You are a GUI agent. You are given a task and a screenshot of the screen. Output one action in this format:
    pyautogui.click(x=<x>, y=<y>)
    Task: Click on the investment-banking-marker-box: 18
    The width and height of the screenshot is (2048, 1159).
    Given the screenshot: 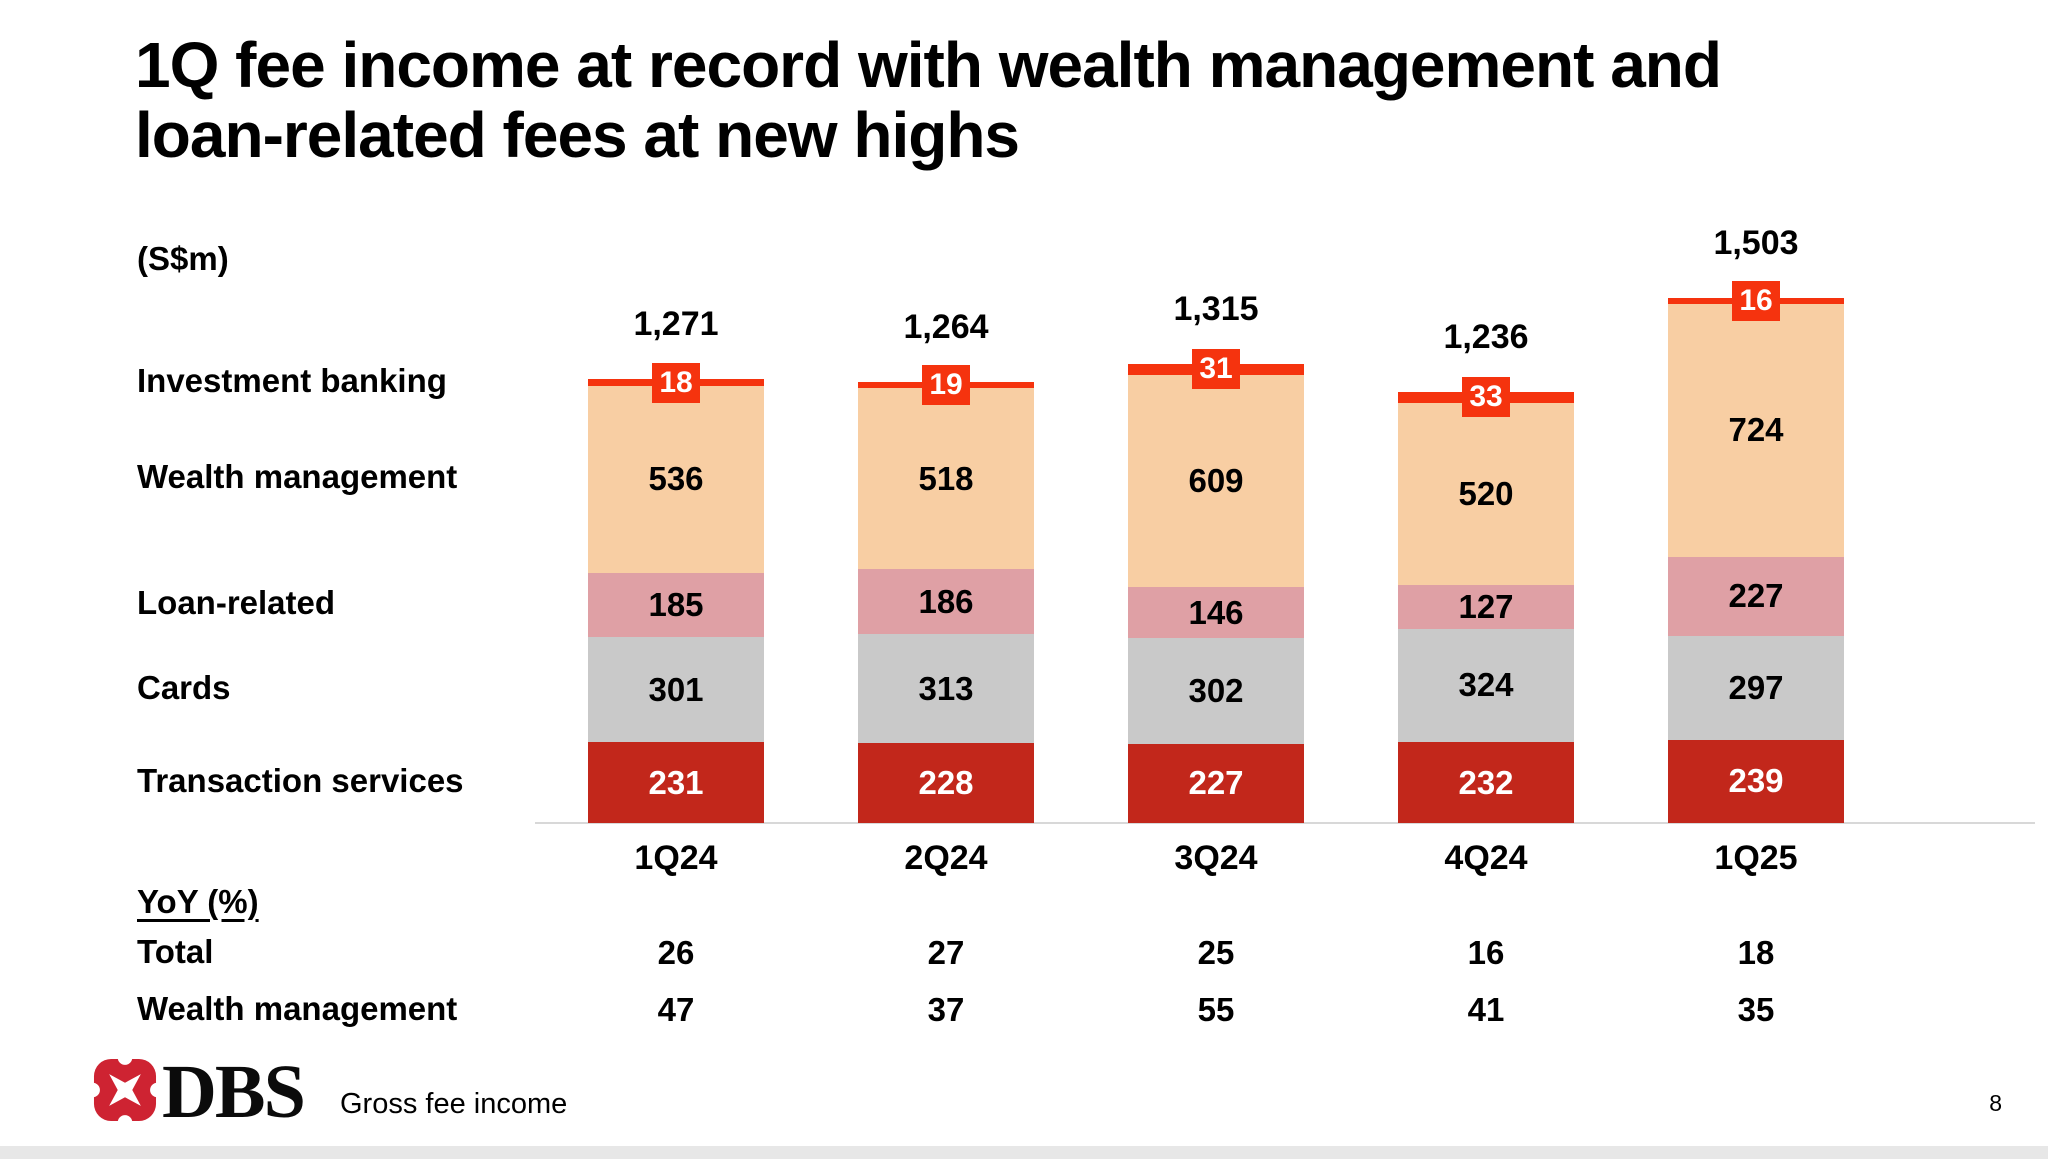 What is the action you would take?
    pyautogui.click(x=676, y=382)
    